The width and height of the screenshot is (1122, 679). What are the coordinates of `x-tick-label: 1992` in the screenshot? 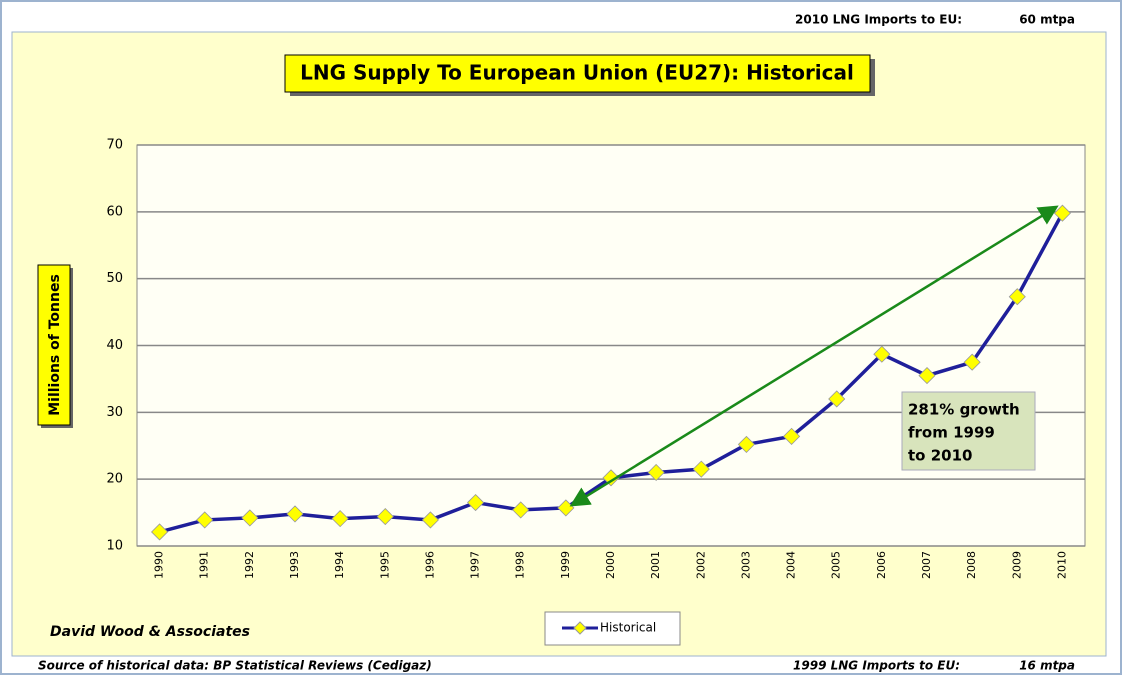 It's located at (249, 565).